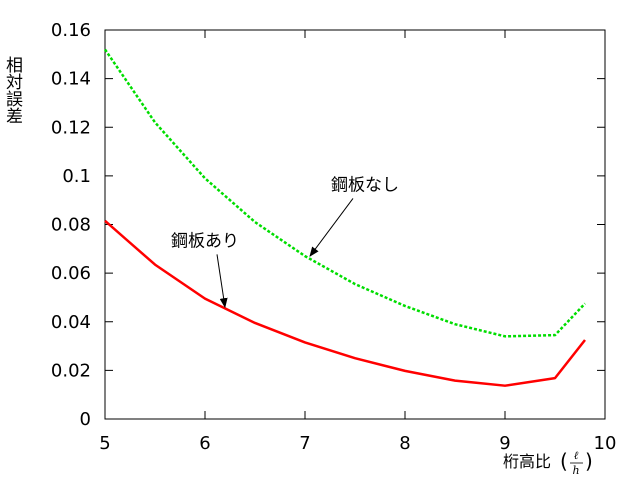  Describe the element at coordinates (71, 79) in the screenshot. I see `y-tick-label: 0.14` at that location.